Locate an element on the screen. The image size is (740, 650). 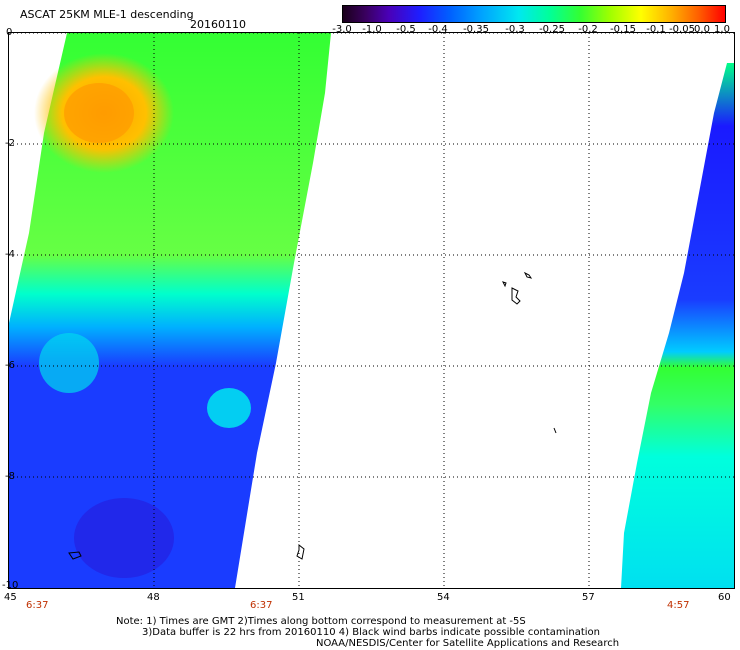
y-axis-label: -4 is located at coordinates (10, 254).